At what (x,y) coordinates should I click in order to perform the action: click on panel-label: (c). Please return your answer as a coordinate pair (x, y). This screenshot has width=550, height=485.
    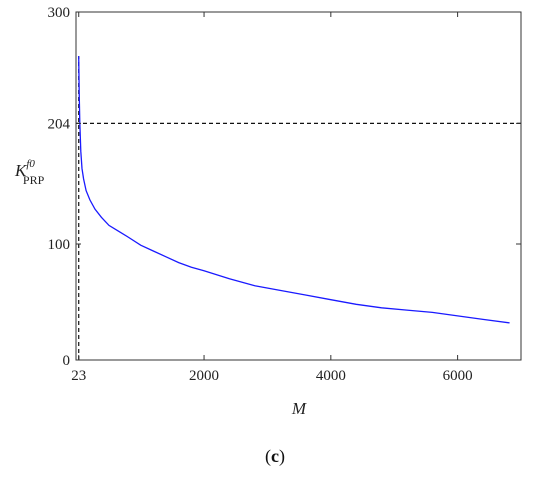
    Looking at the image, I should click on (275, 456).